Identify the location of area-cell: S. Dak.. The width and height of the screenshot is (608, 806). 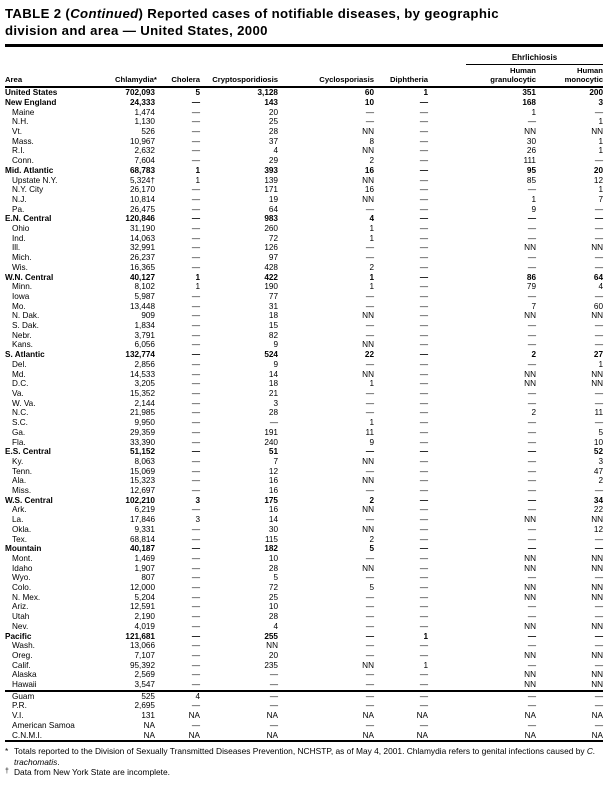
(25, 326).